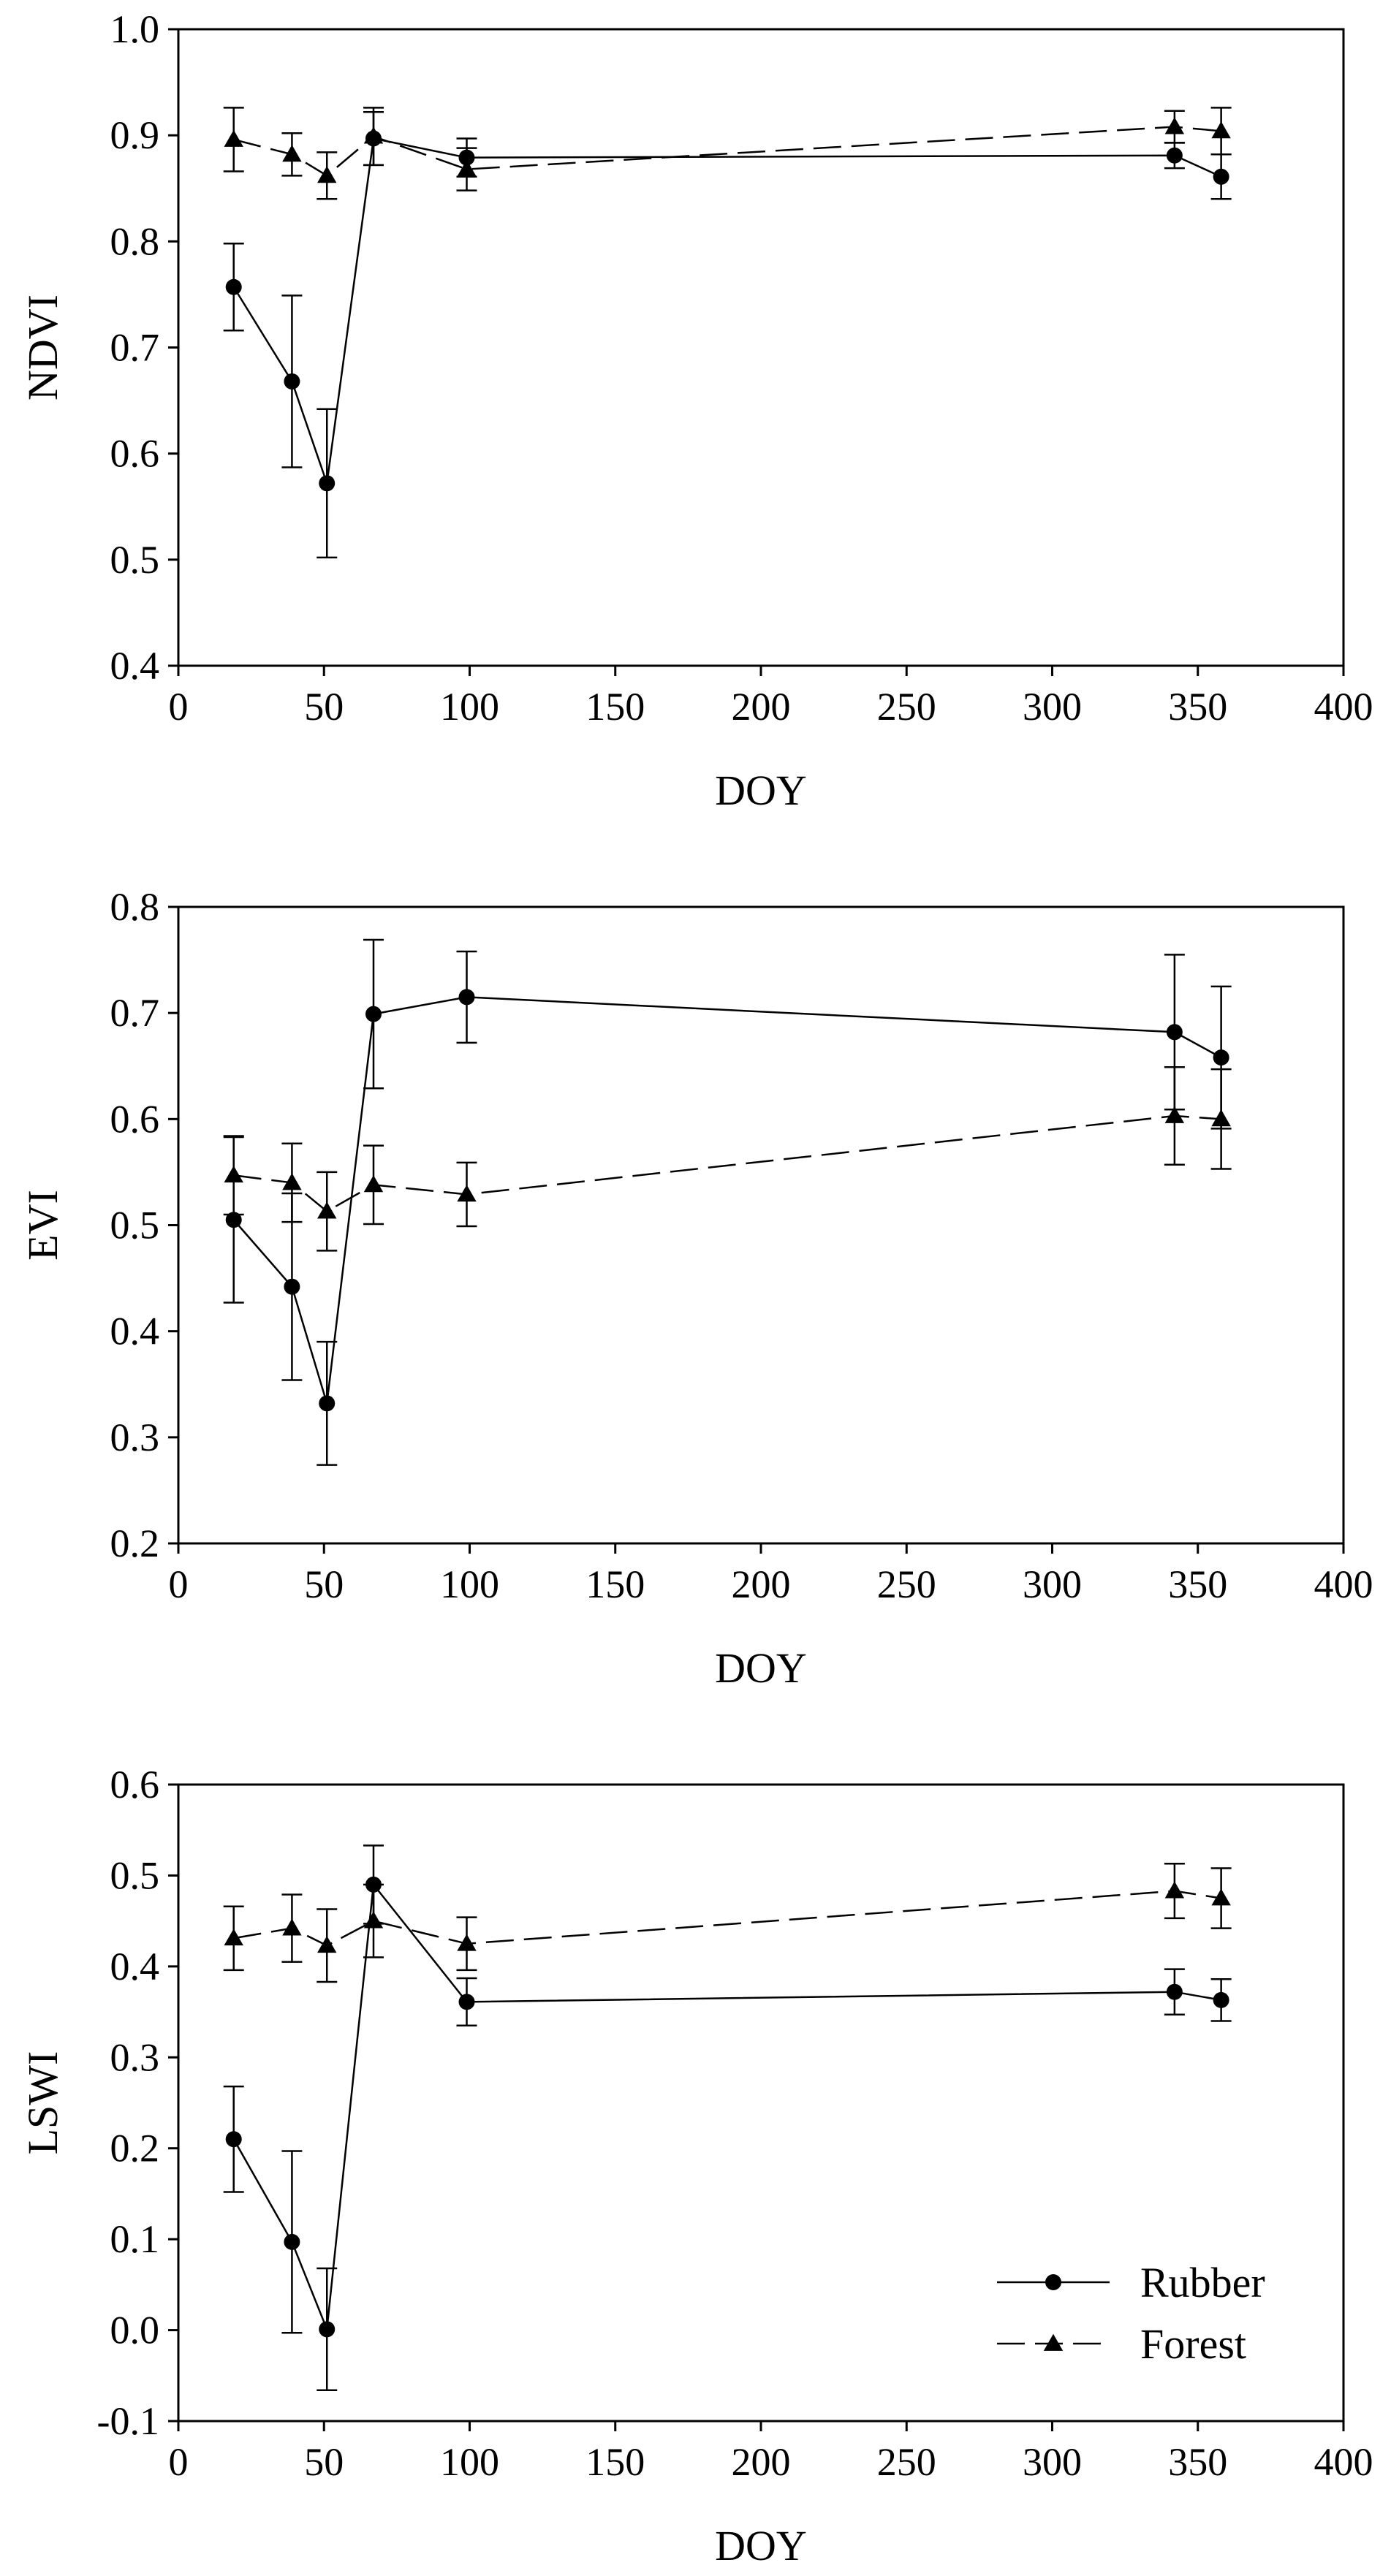  Describe the element at coordinates (43, 1225) in the screenshot. I see `y-axis-title: EVI` at that location.